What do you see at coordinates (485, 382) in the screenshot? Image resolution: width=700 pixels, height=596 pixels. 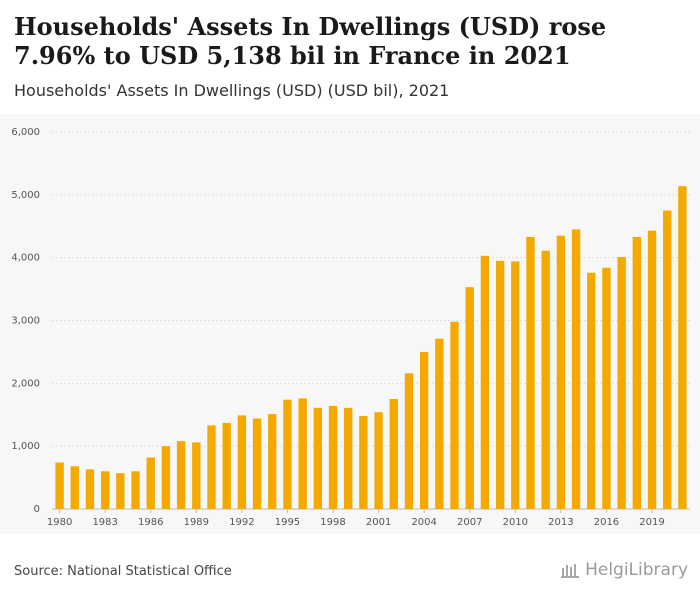 I see `bar-2008` at bounding box center [485, 382].